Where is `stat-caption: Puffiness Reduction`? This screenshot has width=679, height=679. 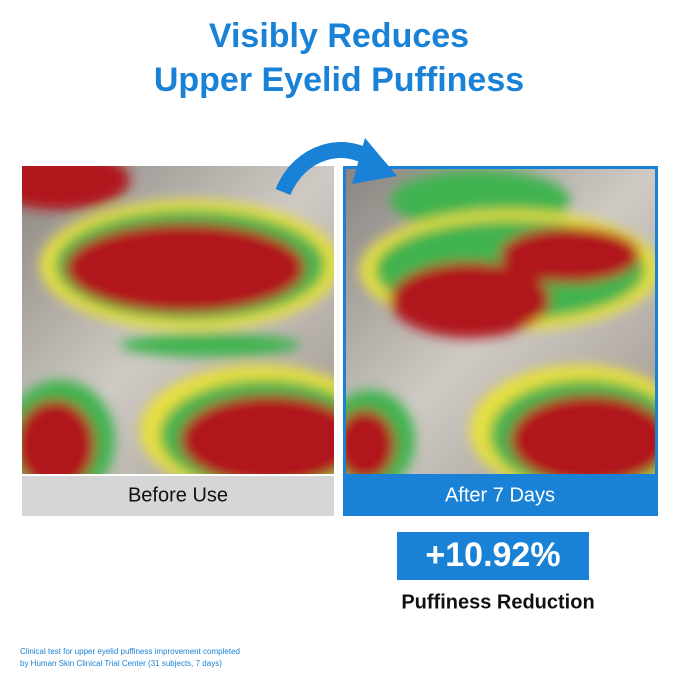 stat-caption: Puffiness Reduction is located at coordinates (497, 602).